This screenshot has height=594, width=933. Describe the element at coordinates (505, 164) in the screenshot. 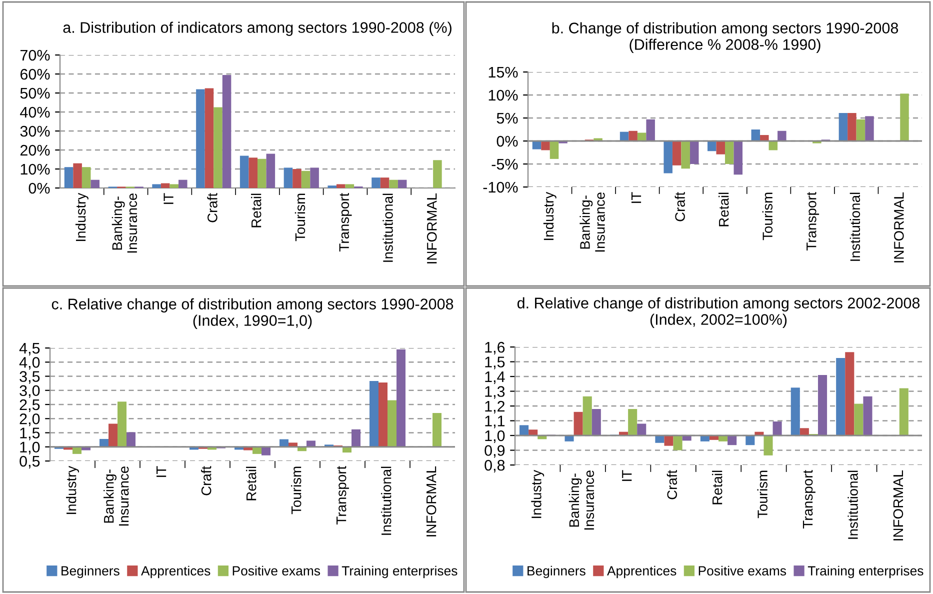

I see `y-tick-label: -5%` at that location.